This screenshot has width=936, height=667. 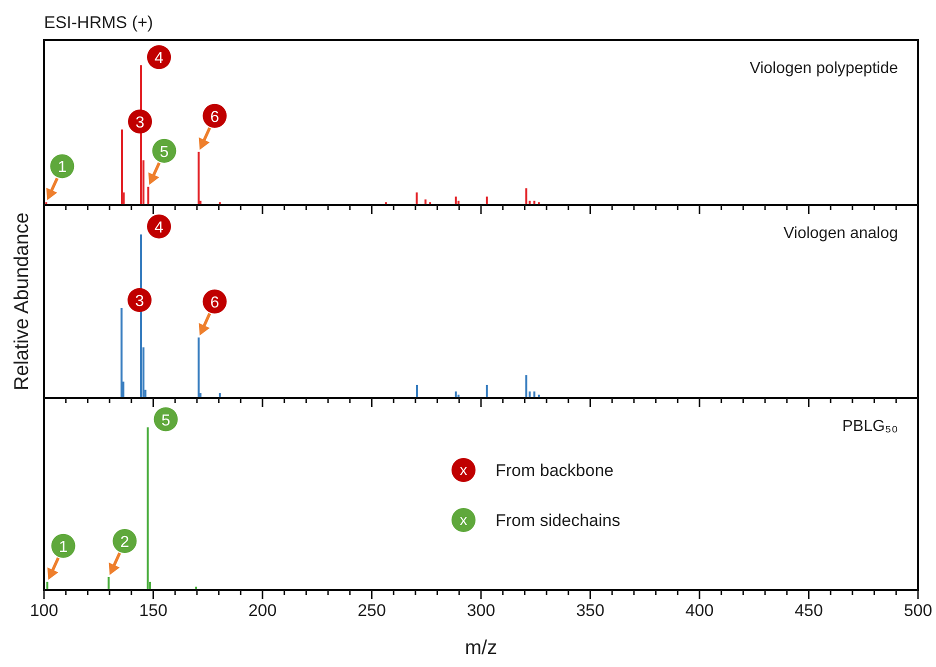 What do you see at coordinates (824, 68) in the screenshot?
I see `chart-subtitle: Viologen polypeptide` at bounding box center [824, 68].